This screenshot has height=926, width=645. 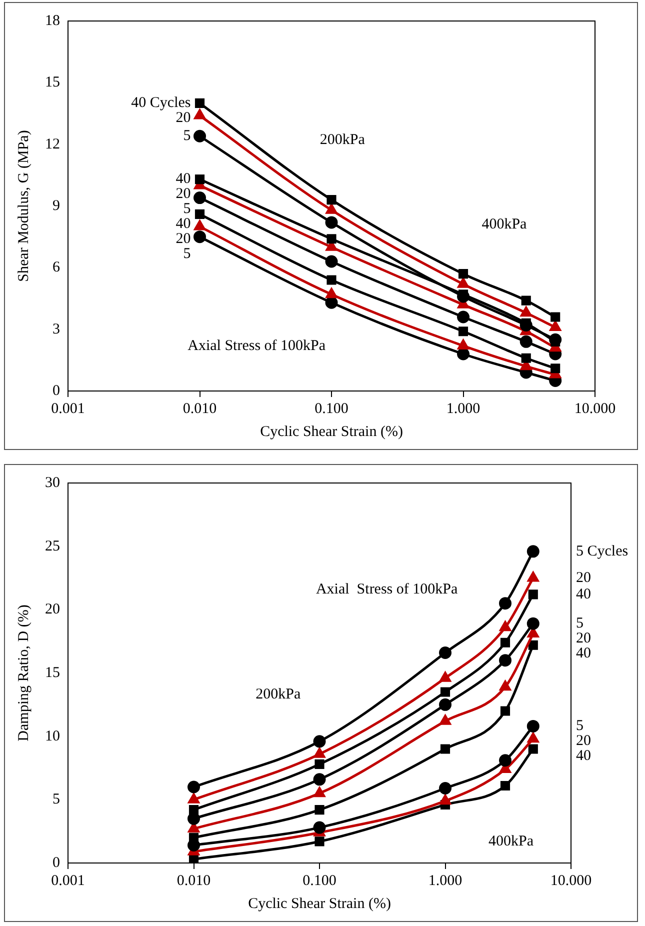 What do you see at coordinates (56, 268) in the screenshot?
I see `y-tick-label: 6` at bounding box center [56, 268].